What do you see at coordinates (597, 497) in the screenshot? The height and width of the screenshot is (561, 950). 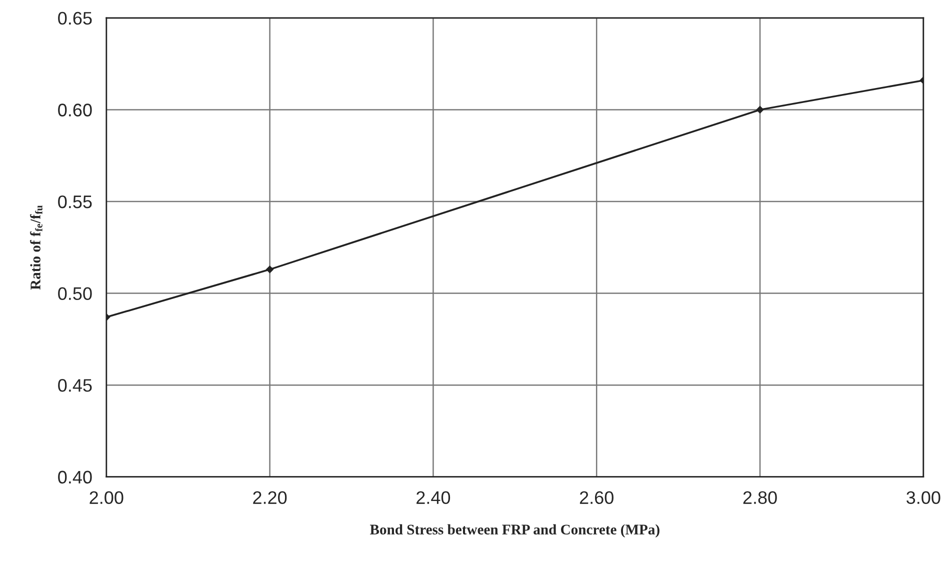 I see `x-tick-label: 2.60` at bounding box center [597, 497].